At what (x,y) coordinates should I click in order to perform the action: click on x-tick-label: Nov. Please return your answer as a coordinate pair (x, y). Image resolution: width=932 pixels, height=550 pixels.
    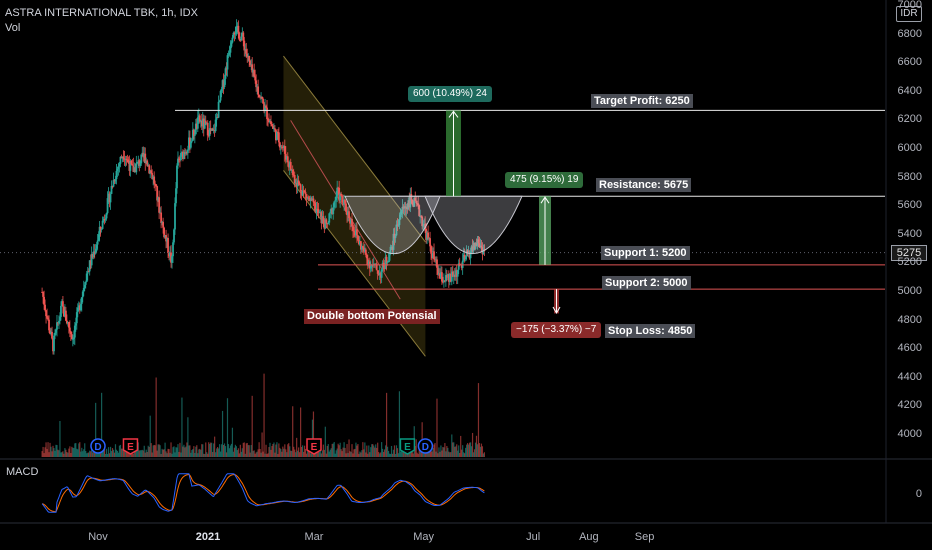
    Looking at the image, I should click on (98, 537).